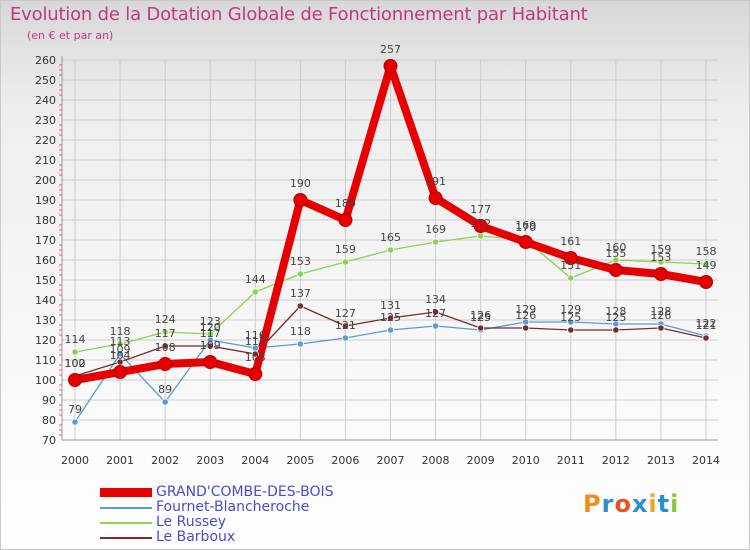  Describe the element at coordinates (191, 522) in the screenshot. I see `legend-label: Le Russey` at that location.